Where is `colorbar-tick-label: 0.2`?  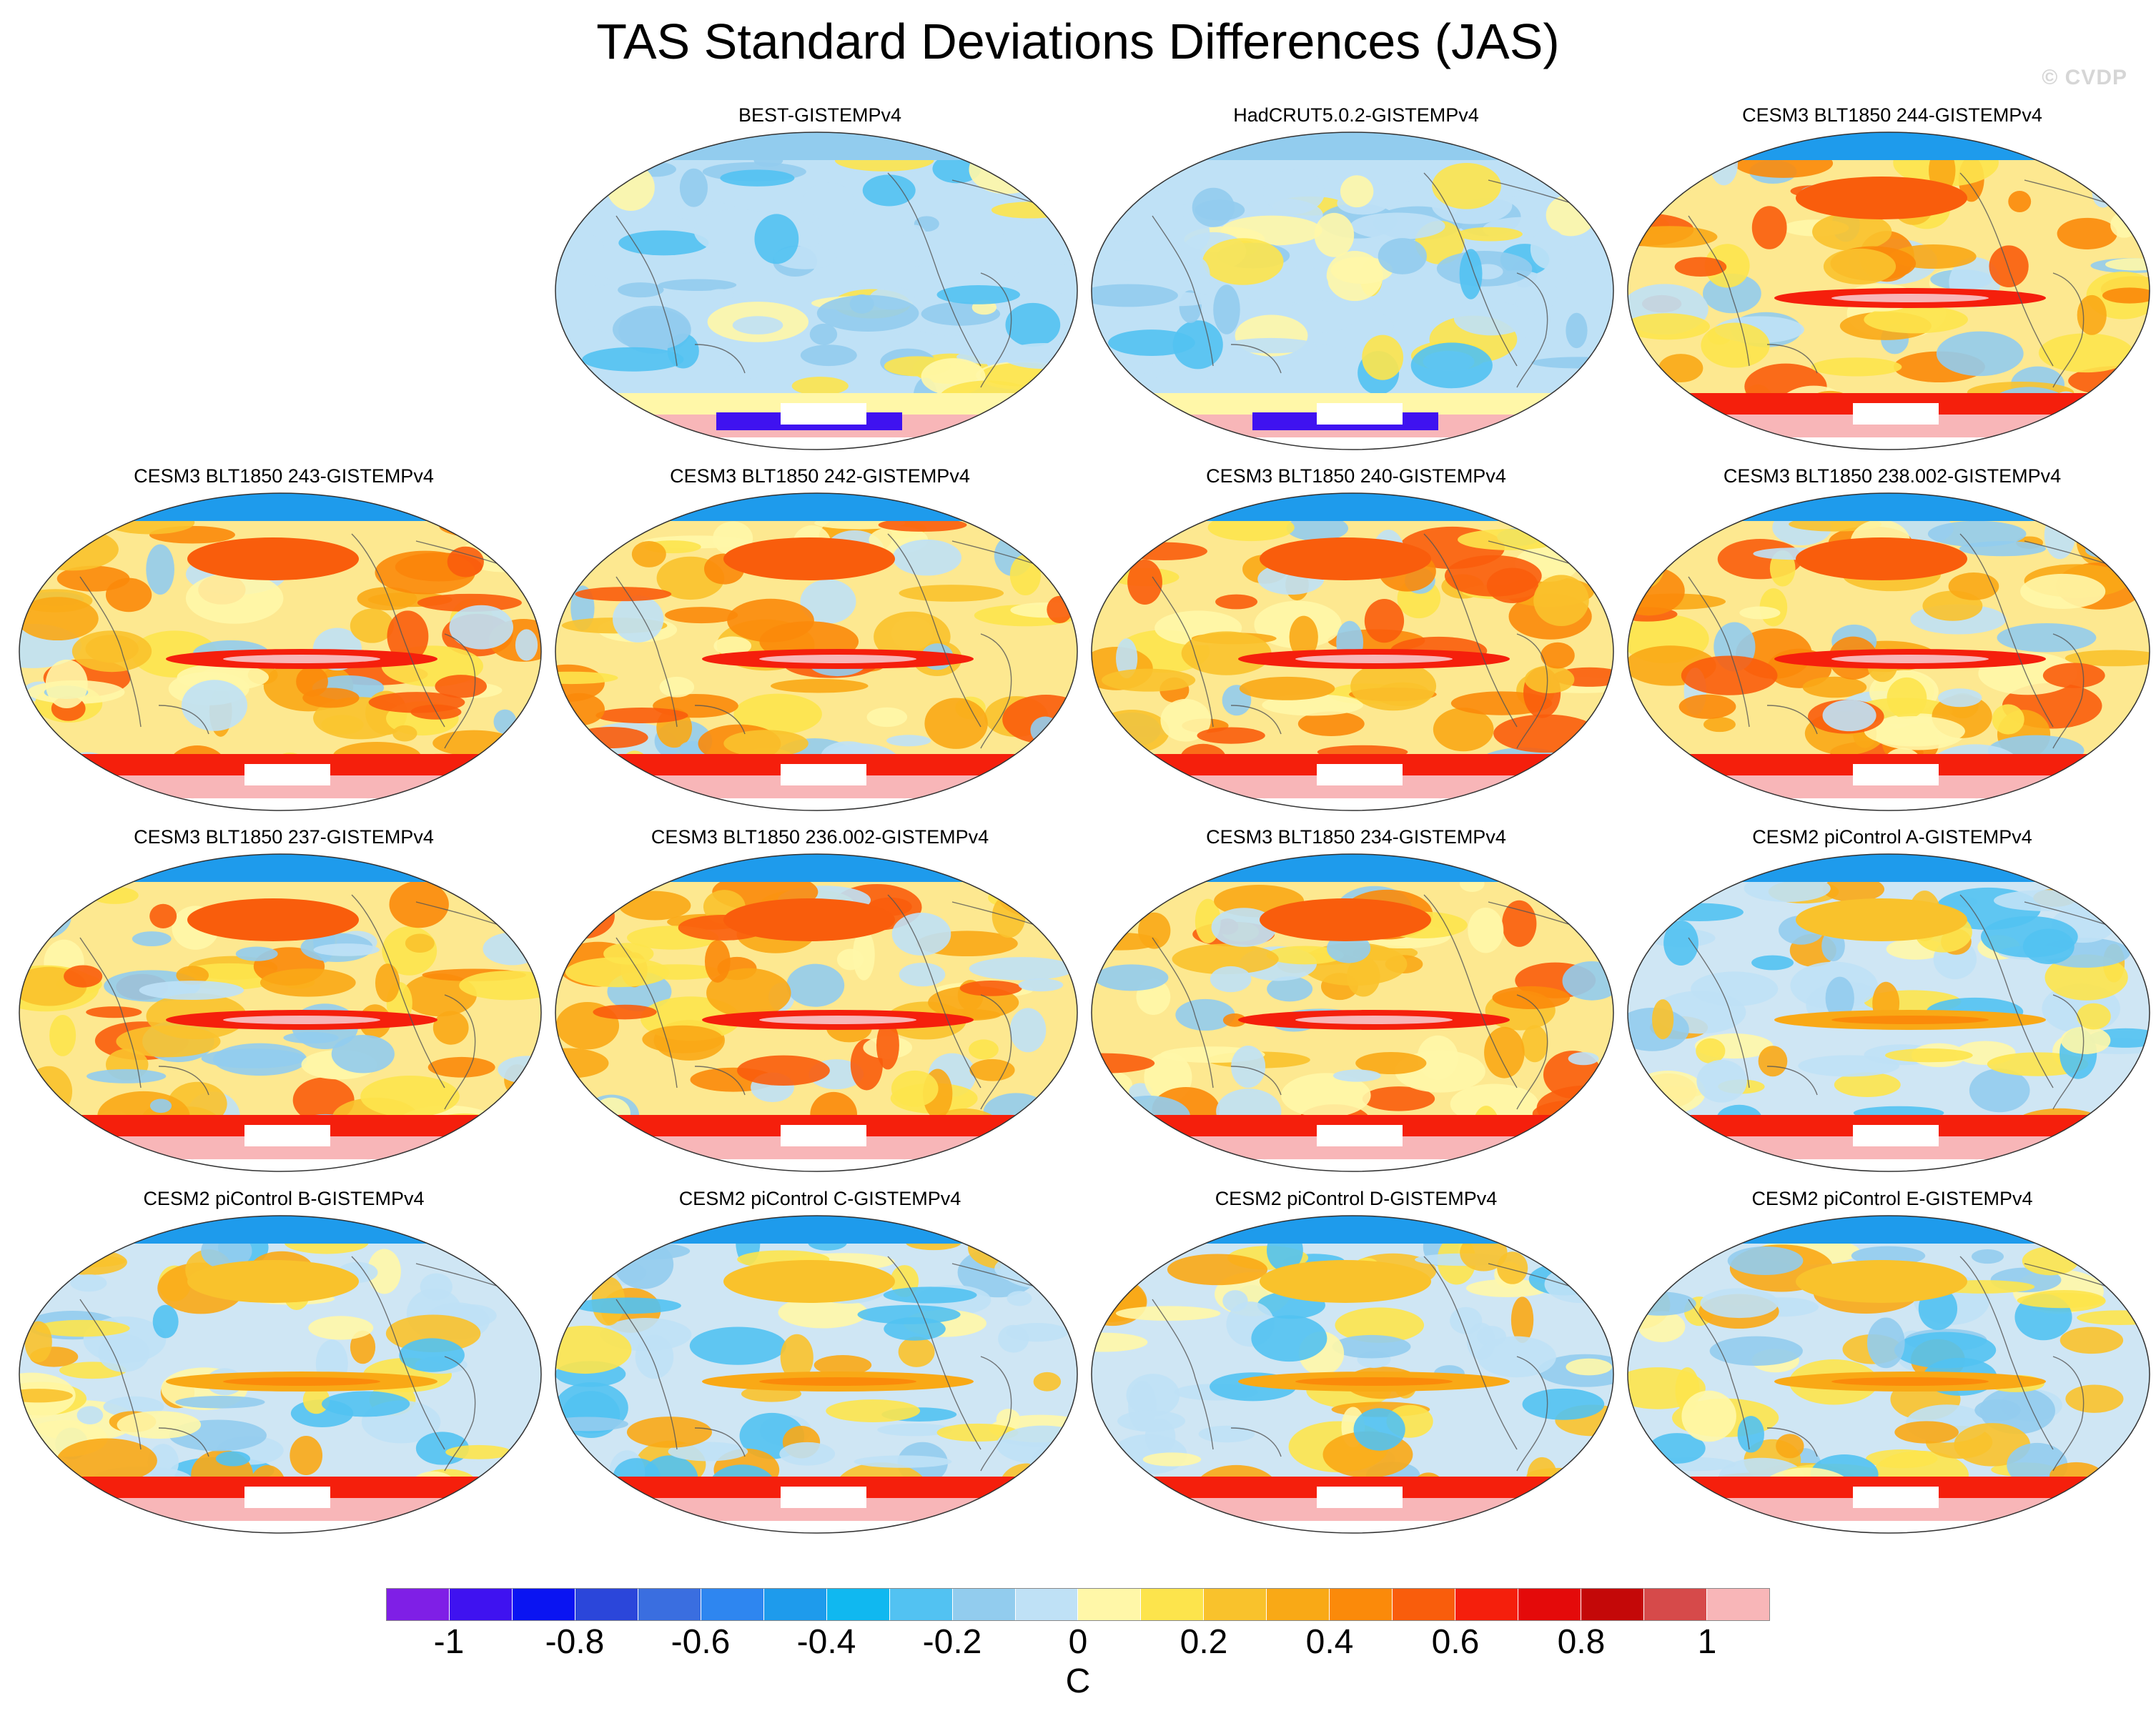
colorbar-tick-label: 0.2 is located at coordinates (1204, 1642).